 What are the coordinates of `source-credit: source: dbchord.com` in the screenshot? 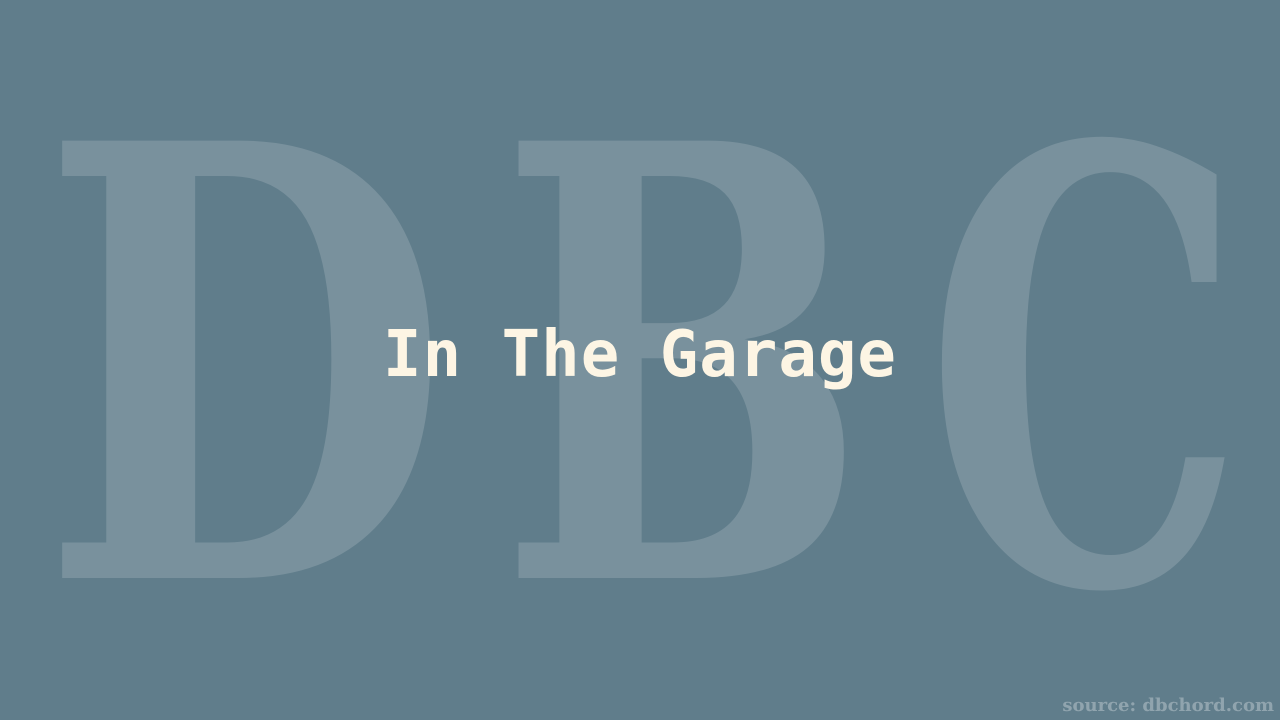 It's located at (1168, 705).